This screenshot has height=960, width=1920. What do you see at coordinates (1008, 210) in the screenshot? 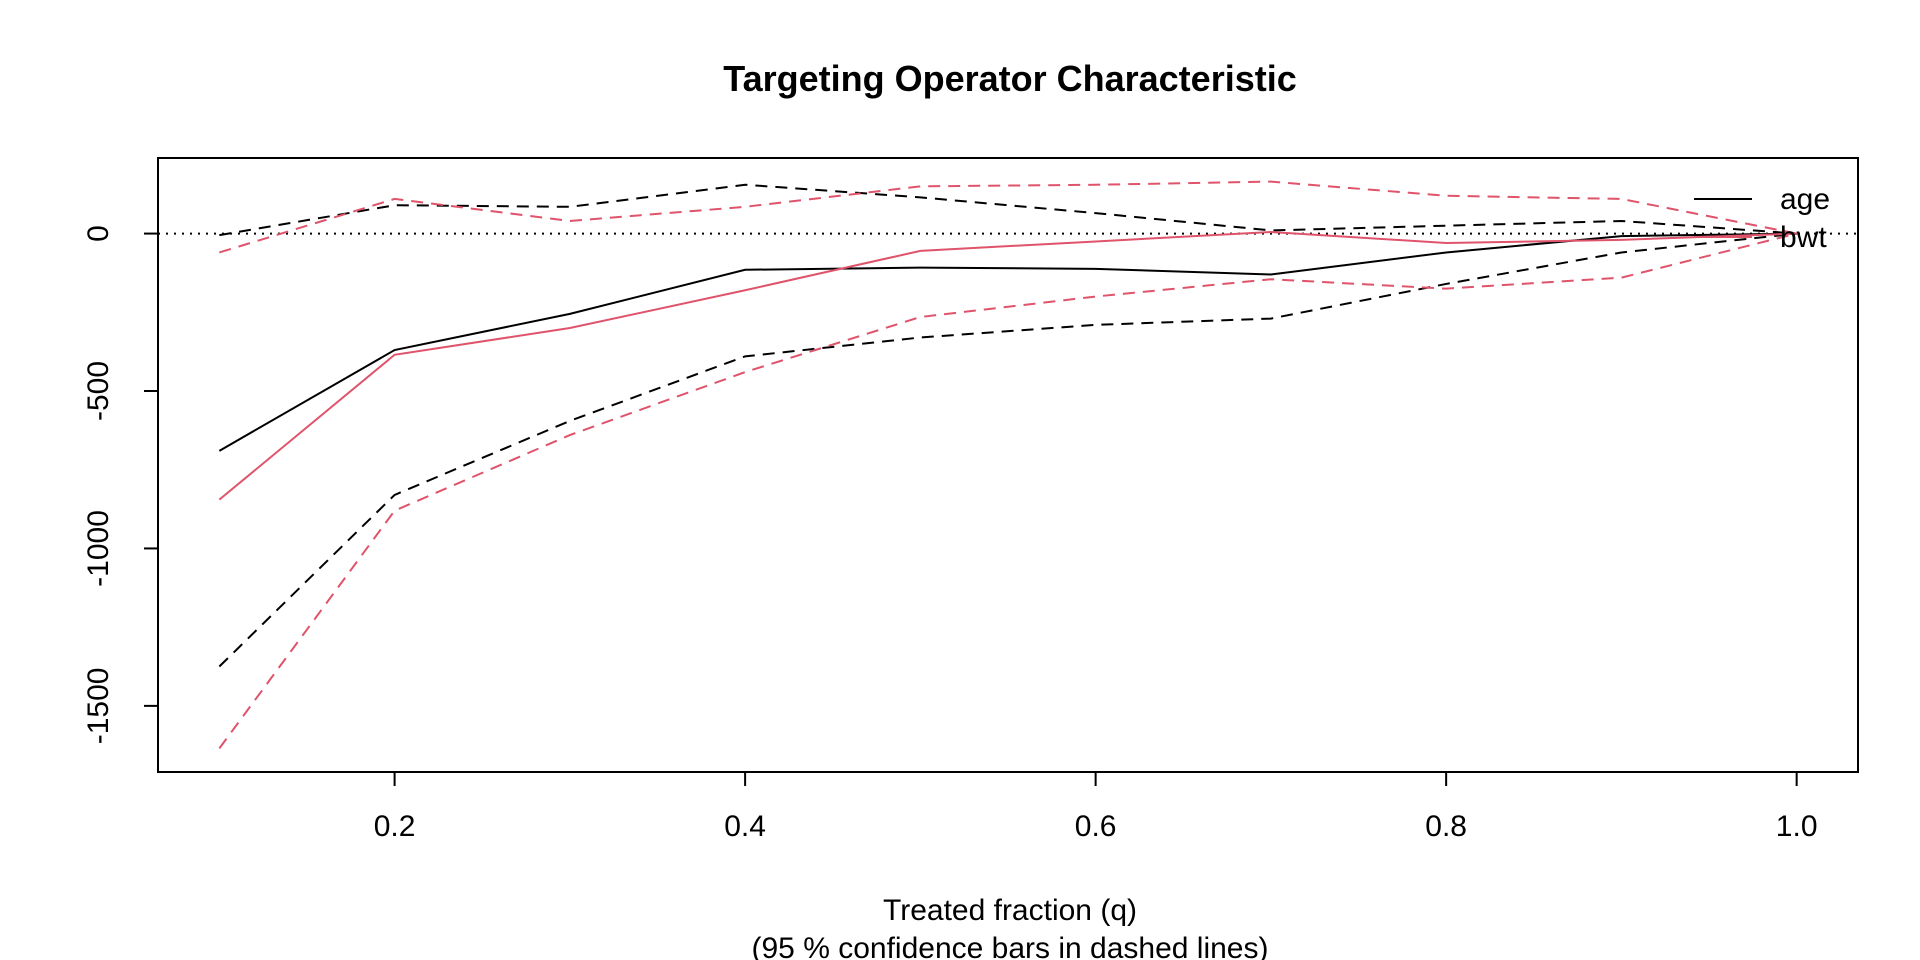
I see `series-age-upper-ci-line` at bounding box center [1008, 210].